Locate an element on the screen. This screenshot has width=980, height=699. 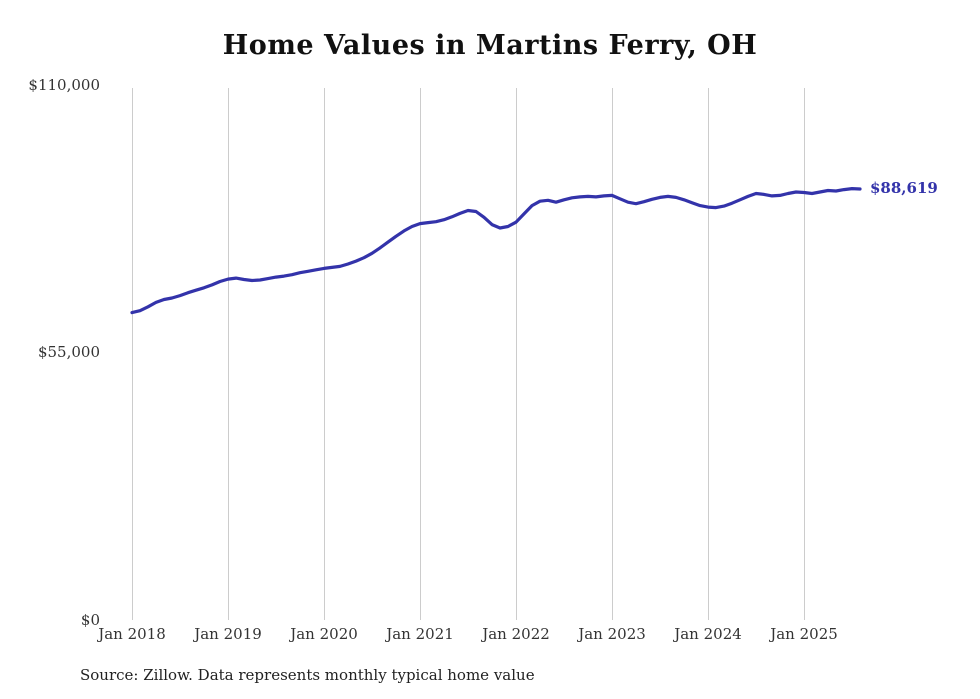
gridline-jan-2021 is located at coordinates (420, 354).